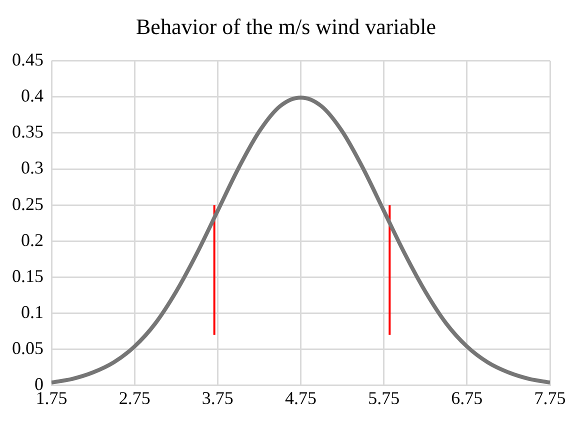 The height and width of the screenshot is (421, 572). Describe the element at coordinates (32, 312) in the screenshot. I see `y-tick-label: 0.1` at that location.